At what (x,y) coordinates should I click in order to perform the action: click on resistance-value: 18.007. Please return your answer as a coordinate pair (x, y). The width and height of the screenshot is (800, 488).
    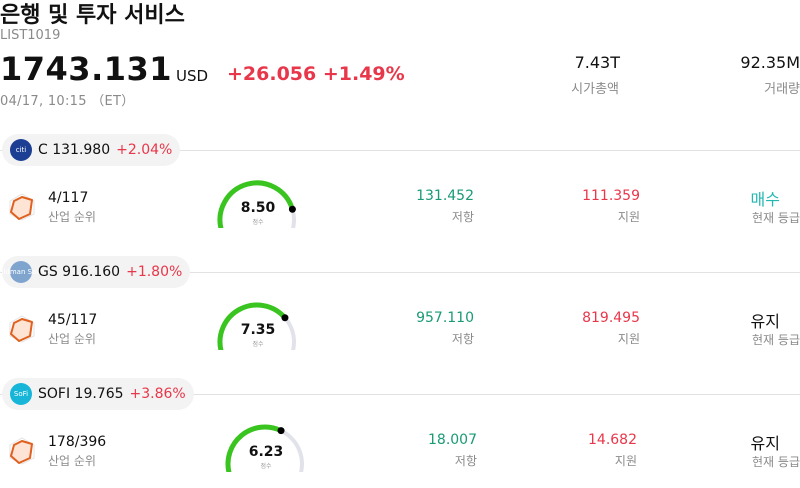
    Looking at the image, I should click on (452, 440).